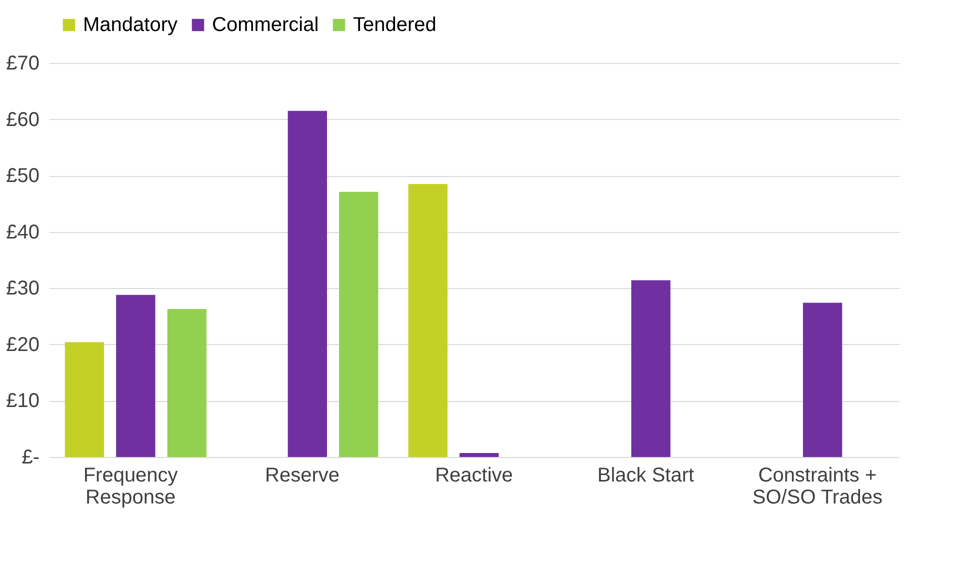  What do you see at coordinates (646, 475) in the screenshot?
I see `x-tick-label: Black Start` at bounding box center [646, 475].